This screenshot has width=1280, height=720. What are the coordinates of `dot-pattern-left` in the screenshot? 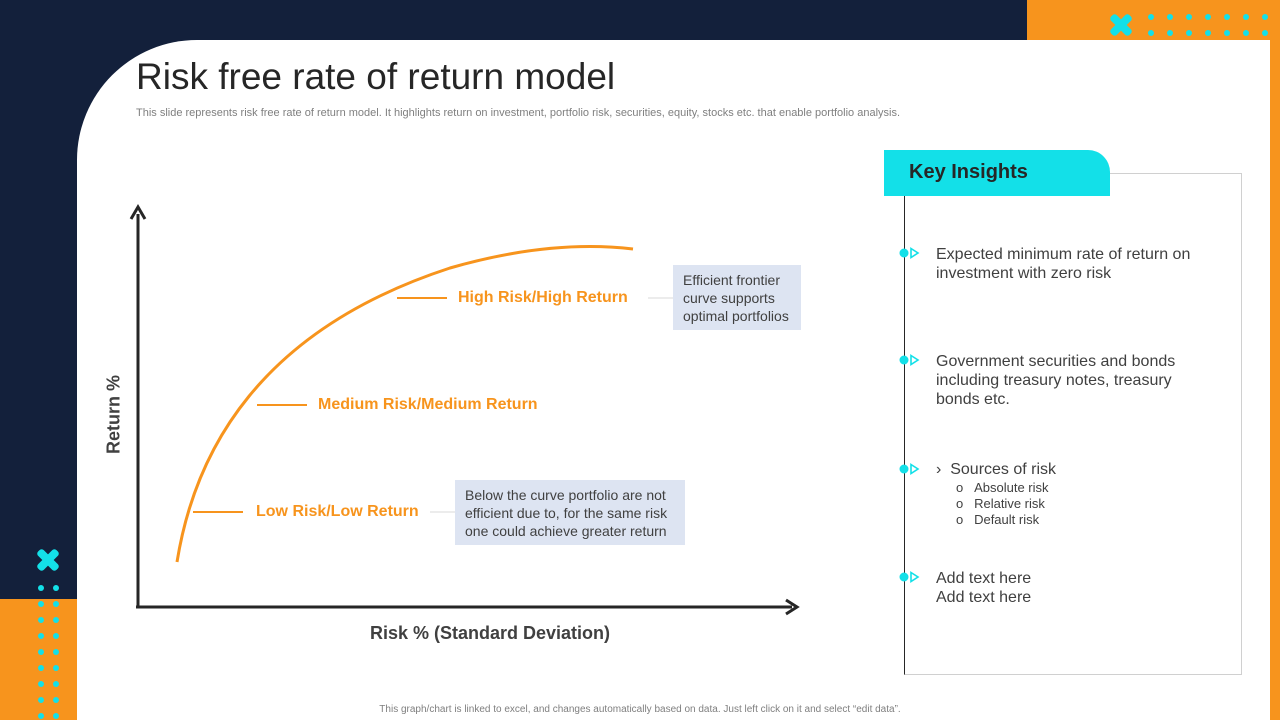 It's located at (48, 652).